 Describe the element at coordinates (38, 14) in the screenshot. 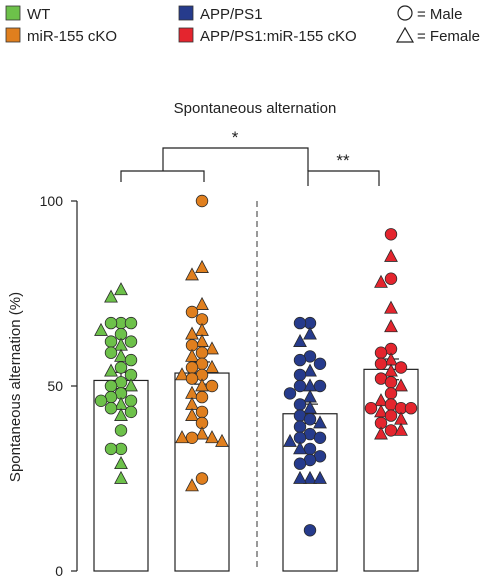

I see `legend-label-wt: WT` at that location.